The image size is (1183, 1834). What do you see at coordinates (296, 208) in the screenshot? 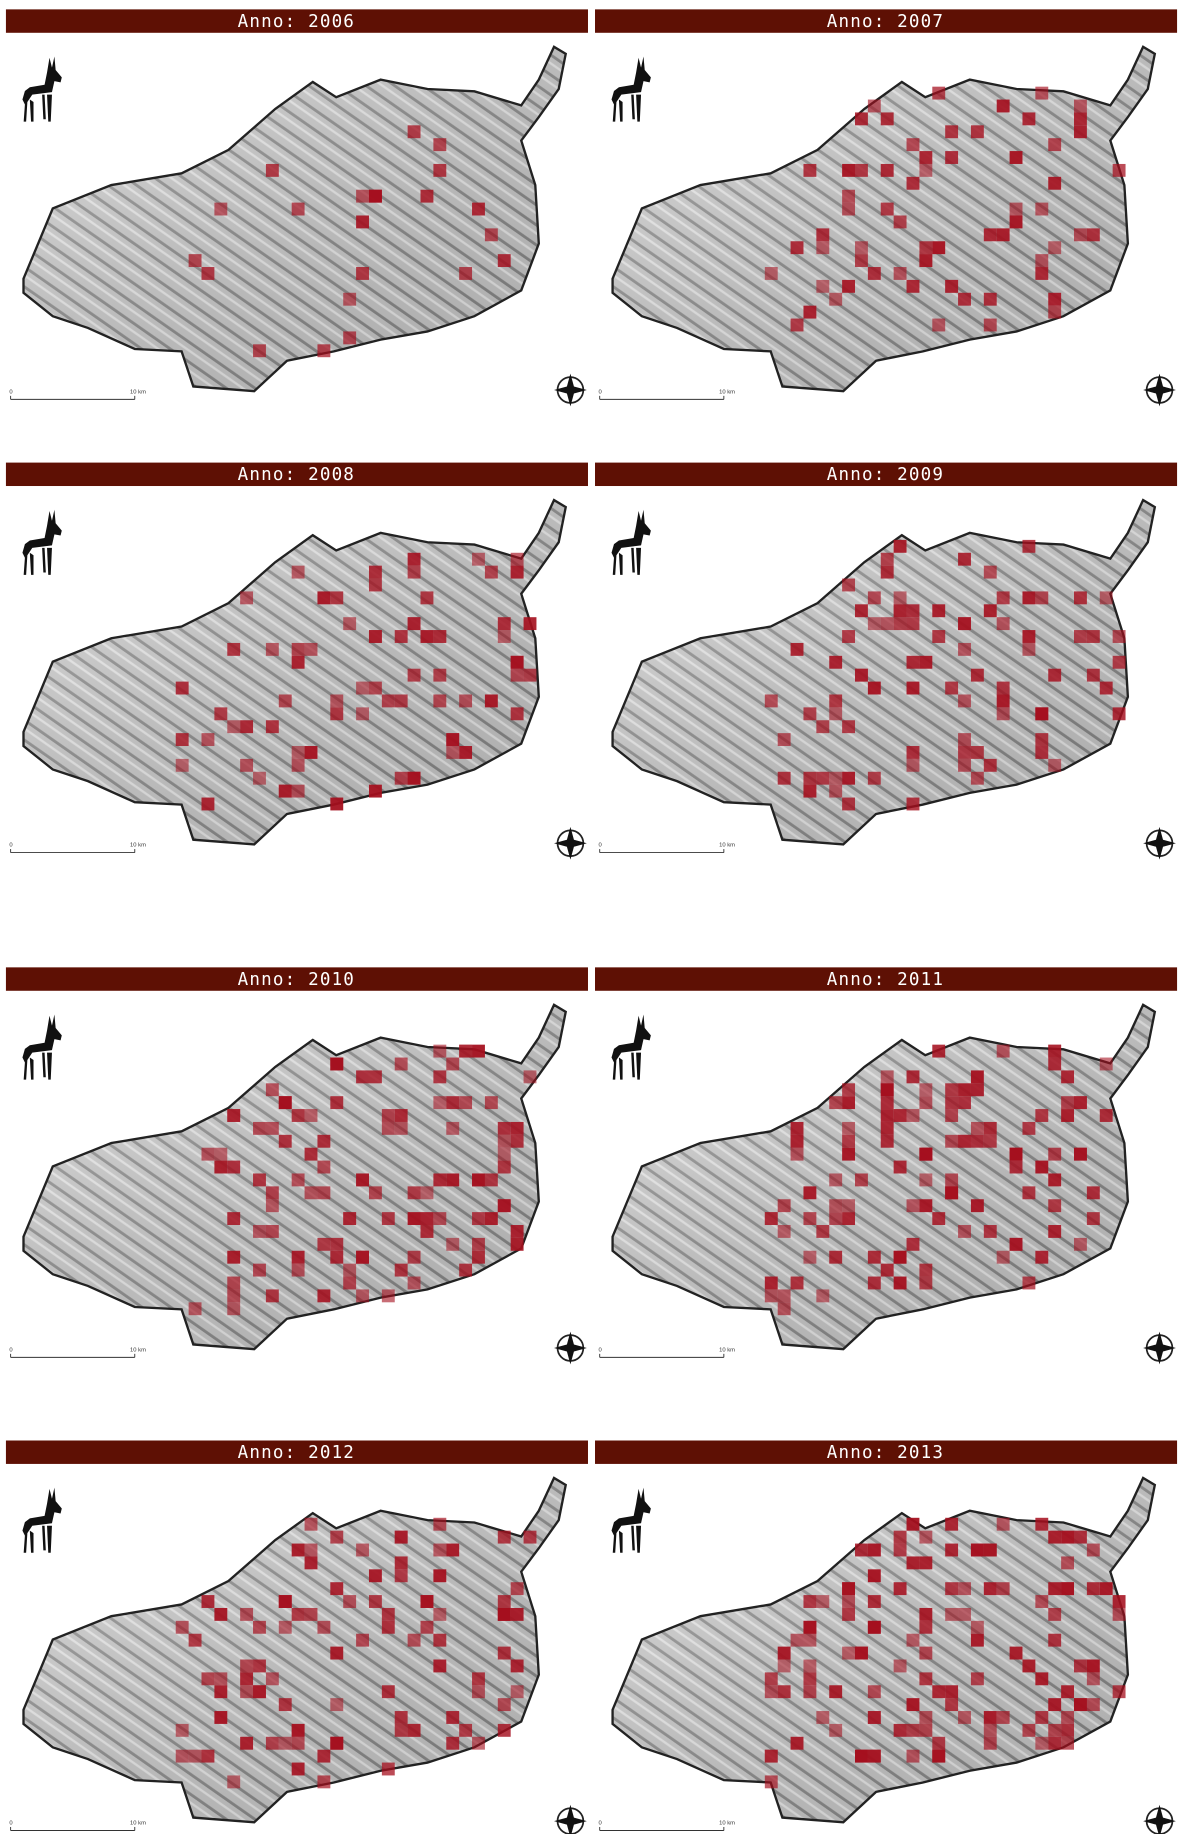
I see `map-panel: Anno: 2006 0 10 km` at bounding box center [296, 208].